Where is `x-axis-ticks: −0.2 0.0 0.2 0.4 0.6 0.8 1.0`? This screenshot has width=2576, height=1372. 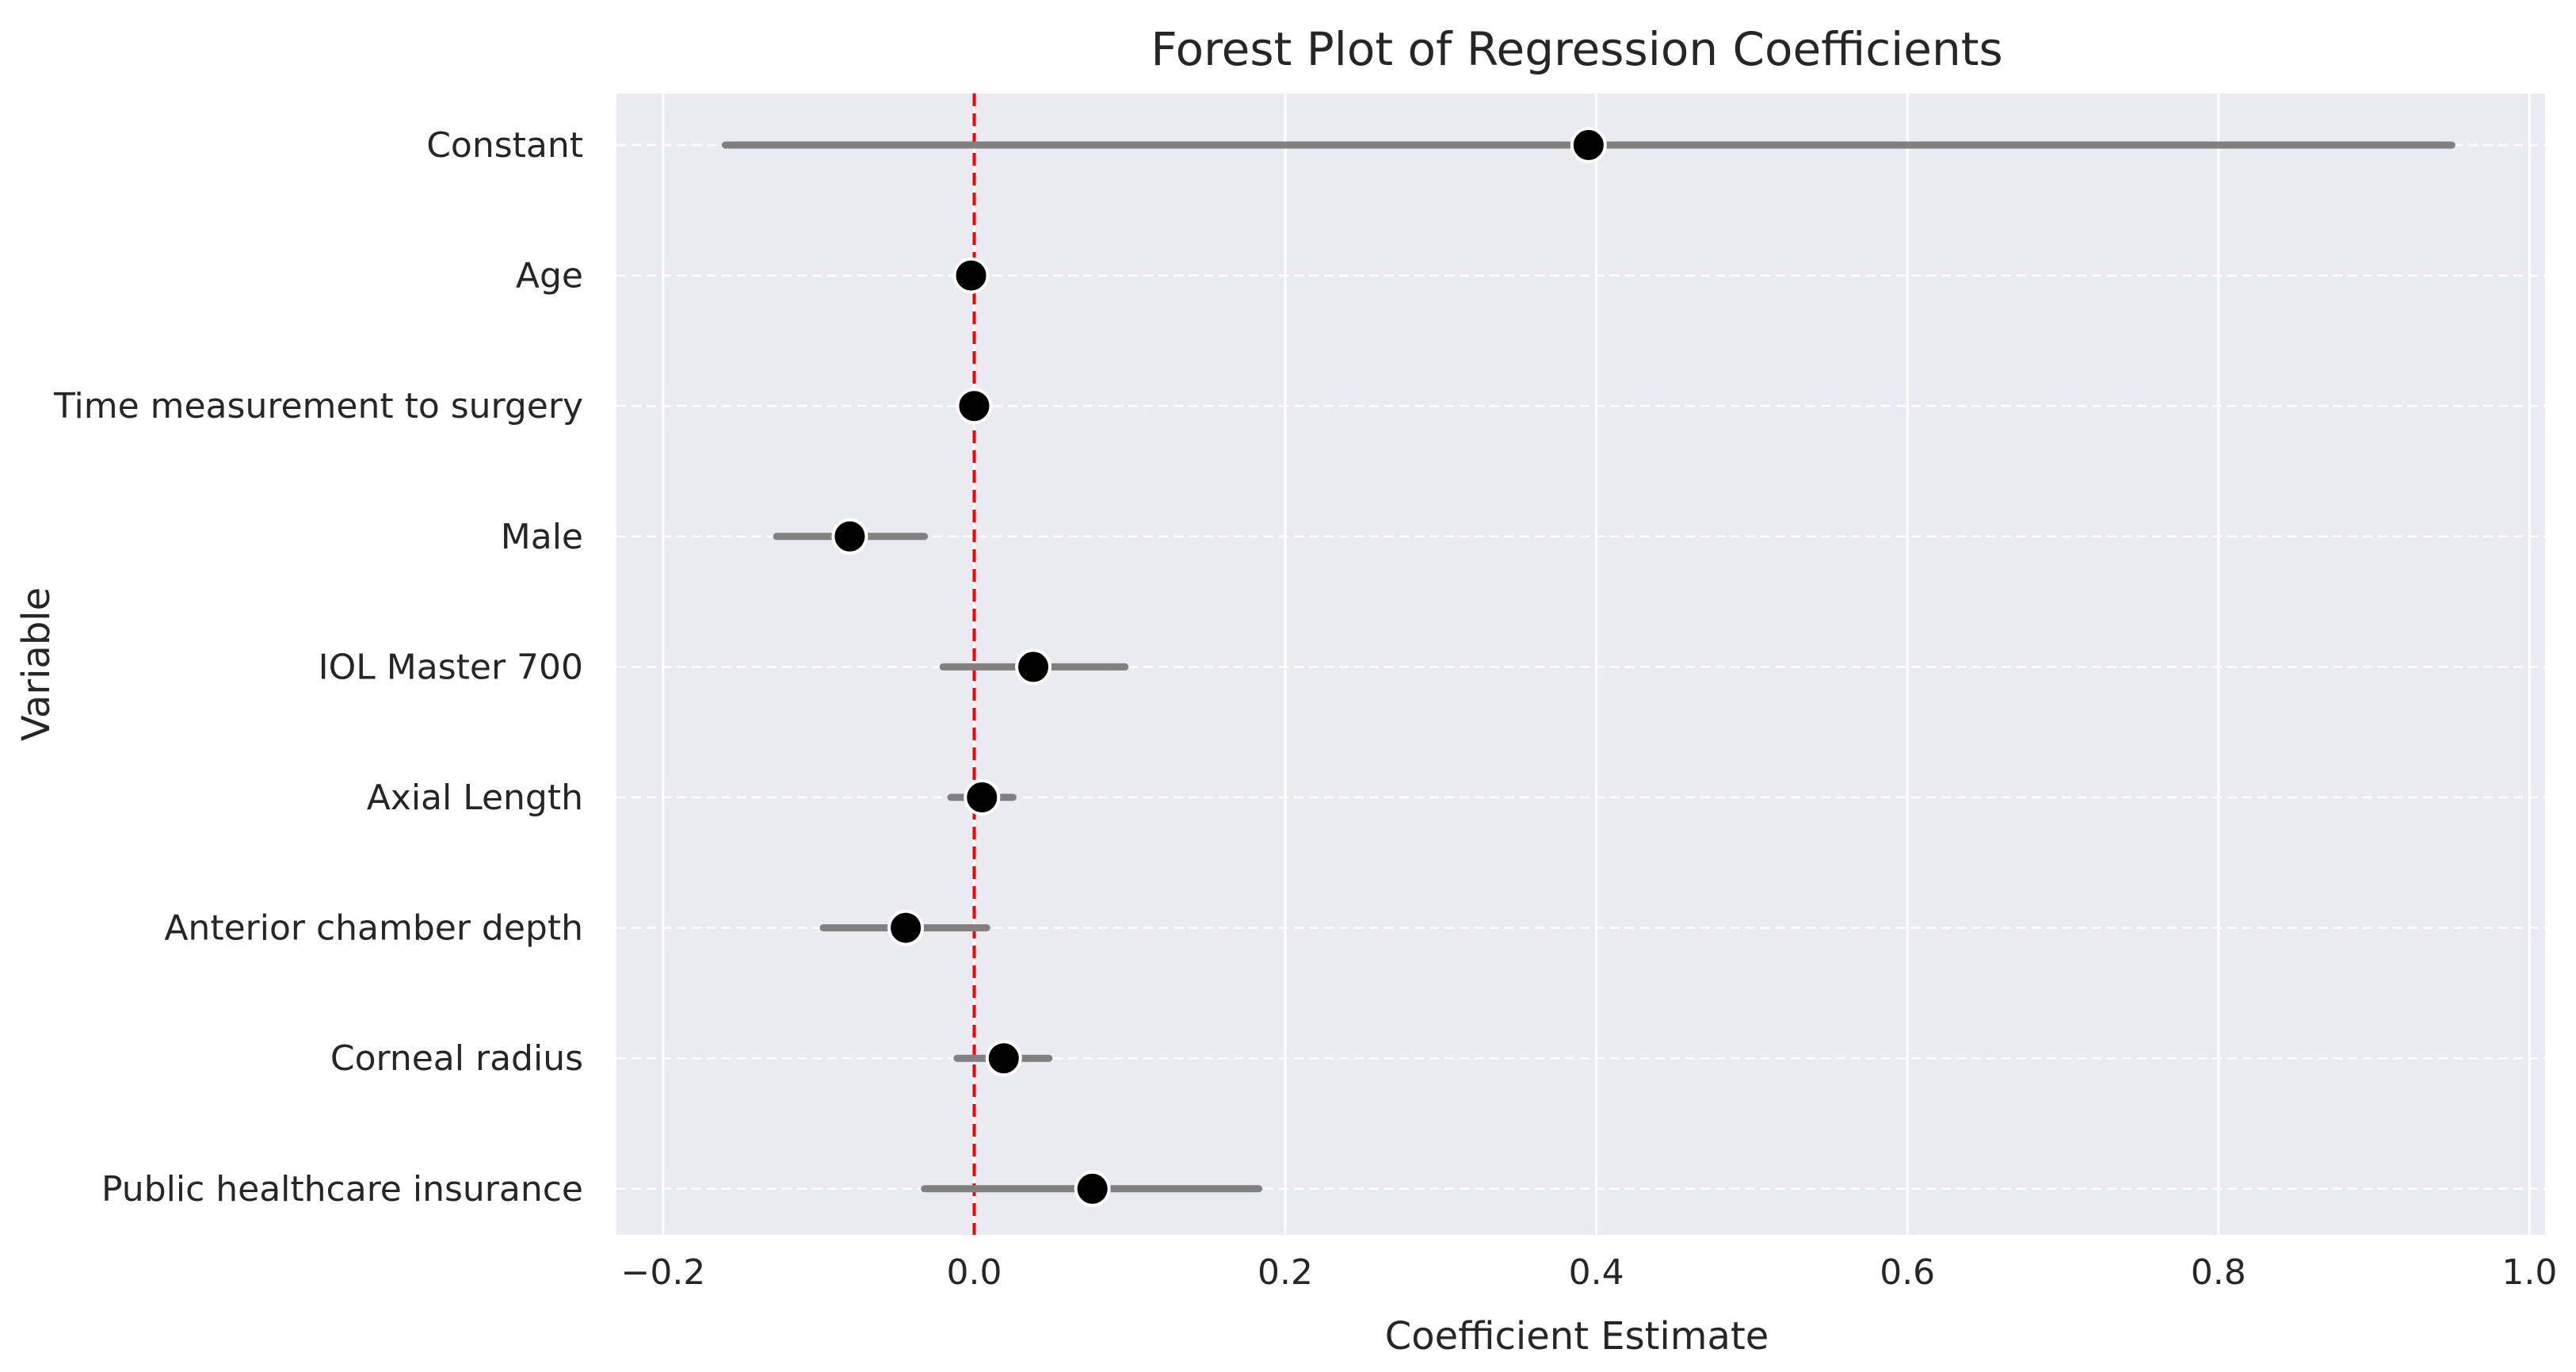 x-axis-ticks: −0.2 0.0 0.2 0.4 0.6 0.8 1.0 is located at coordinates (1588, 1272).